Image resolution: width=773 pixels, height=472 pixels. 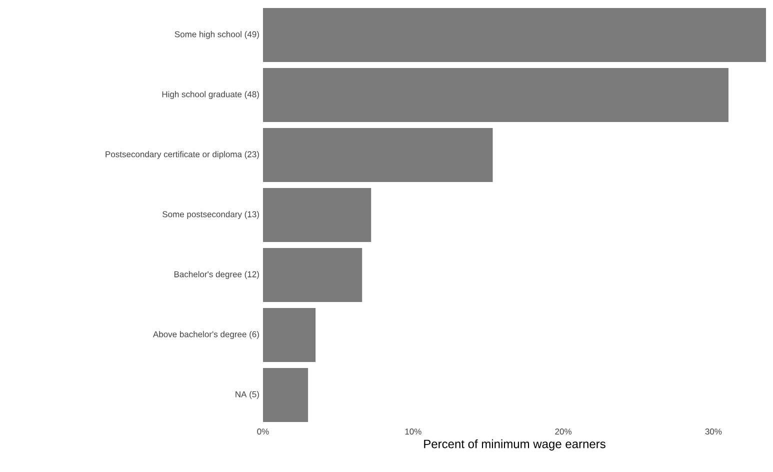 What do you see at coordinates (216, 275) in the screenshot?
I see `y-tick-label: Bachelor's degree (12)` at bounding box center [216, 275].